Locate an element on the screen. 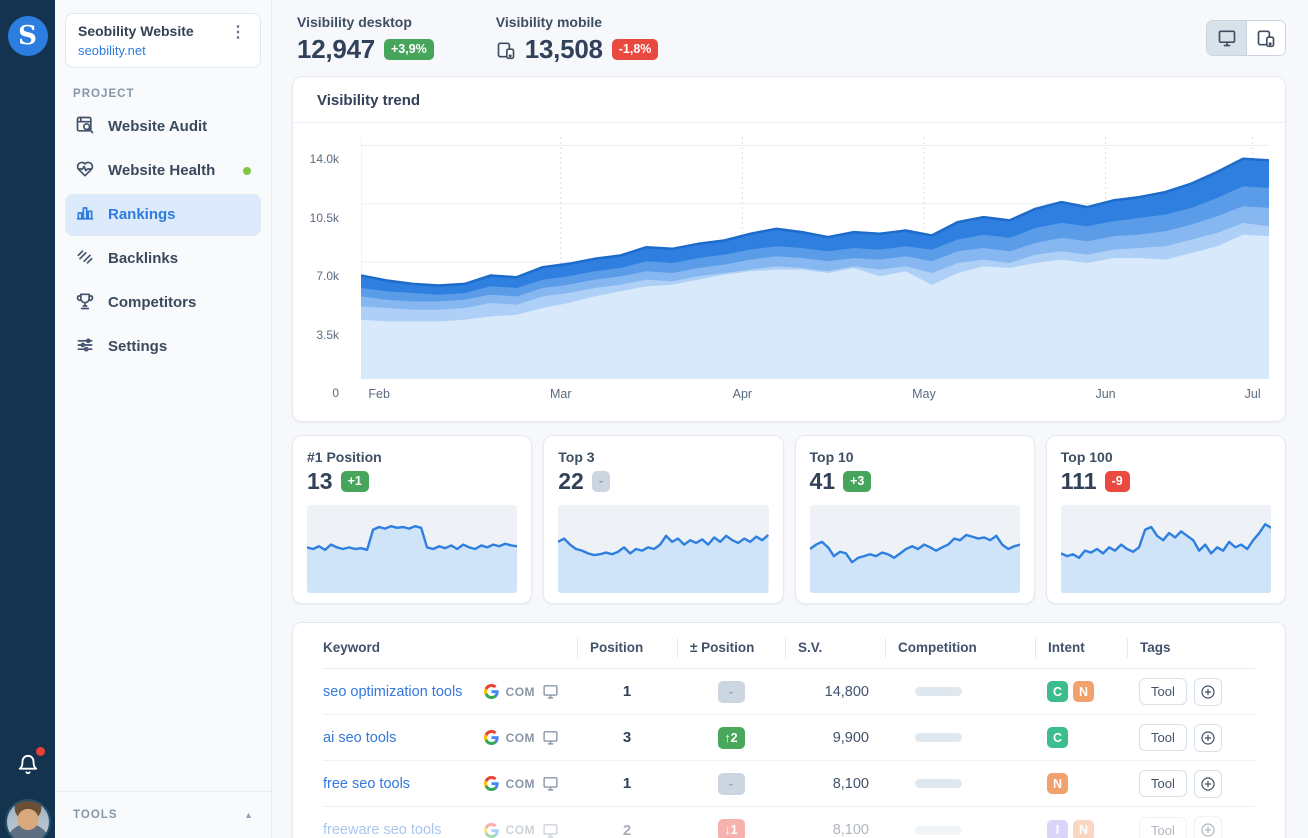 This screenshot has width=1308, height=838. device-toggle is located at coordinates (1246, 38).